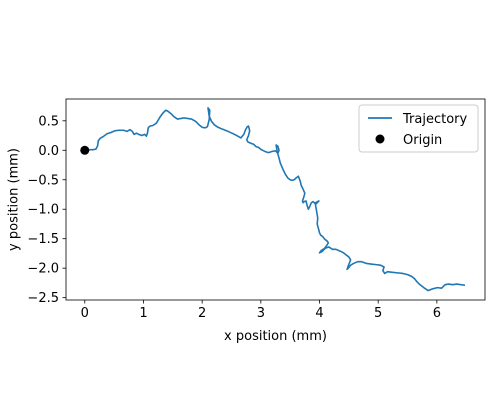  Describe the element at coordinates (14, 199) in the screenshot. I see `y-axis-label: y position (mm)` at that location.